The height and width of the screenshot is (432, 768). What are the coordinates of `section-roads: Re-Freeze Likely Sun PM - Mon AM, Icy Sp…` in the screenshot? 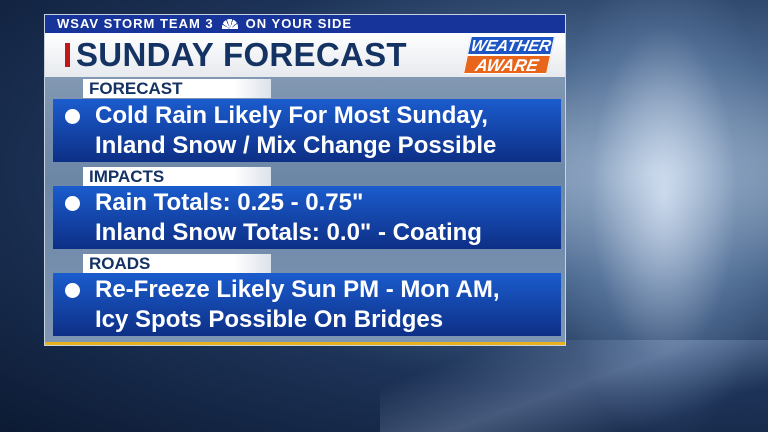 It's located at (307, 304).